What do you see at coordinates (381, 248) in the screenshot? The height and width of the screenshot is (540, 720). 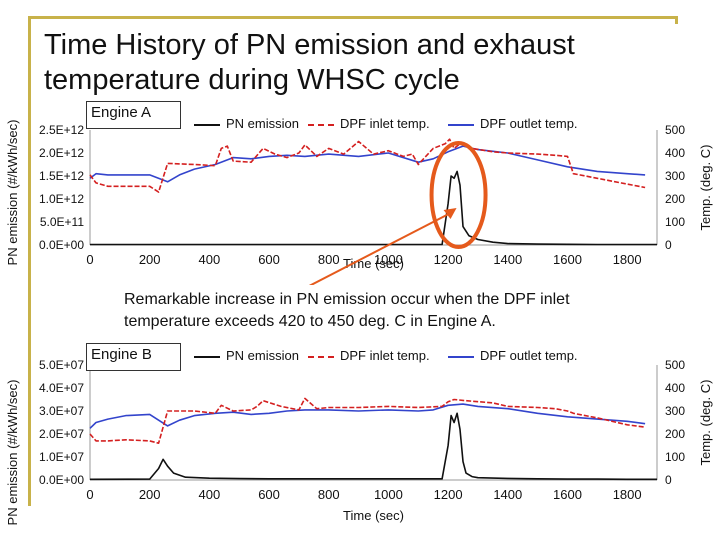 I see `annotation-arrow-line` at bounding box center [381, 248].